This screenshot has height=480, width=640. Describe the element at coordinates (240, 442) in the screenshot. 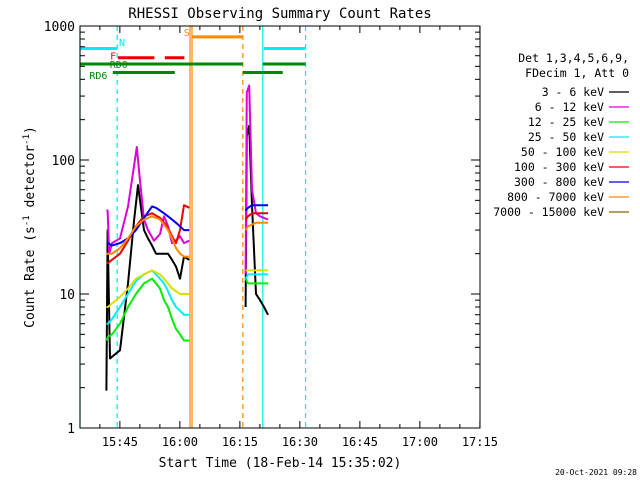

I see `x-tick-label-16-15: 16:15` at that location.